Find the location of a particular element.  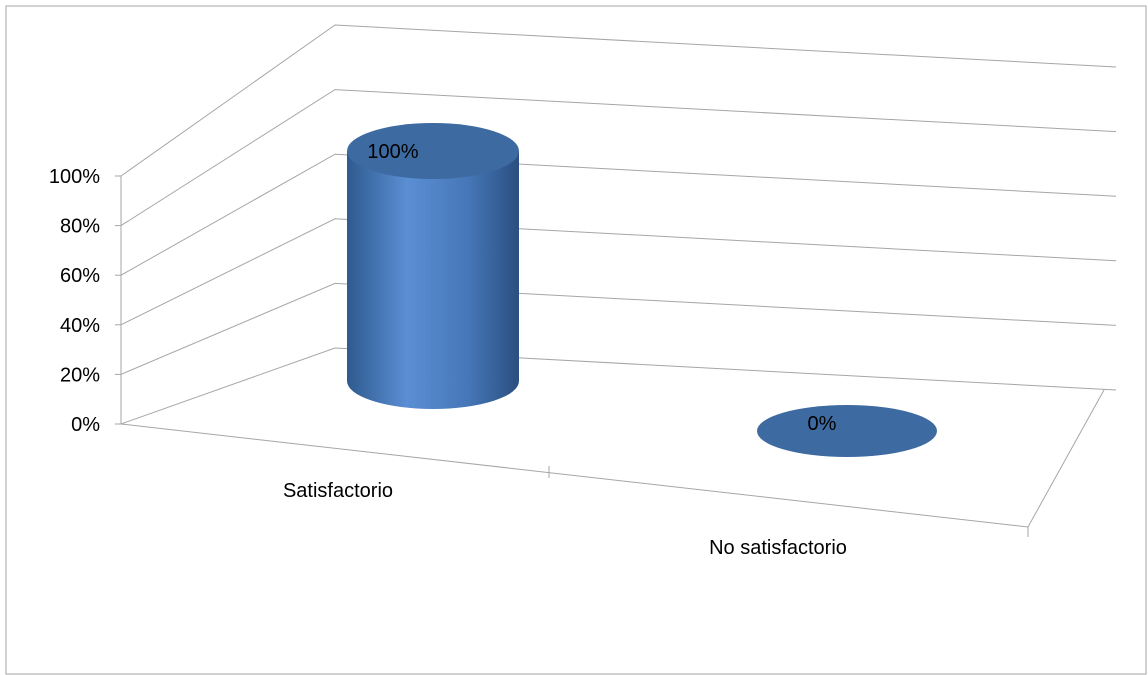

category-label: Satisfactorio is located at coordinates (338, 491).